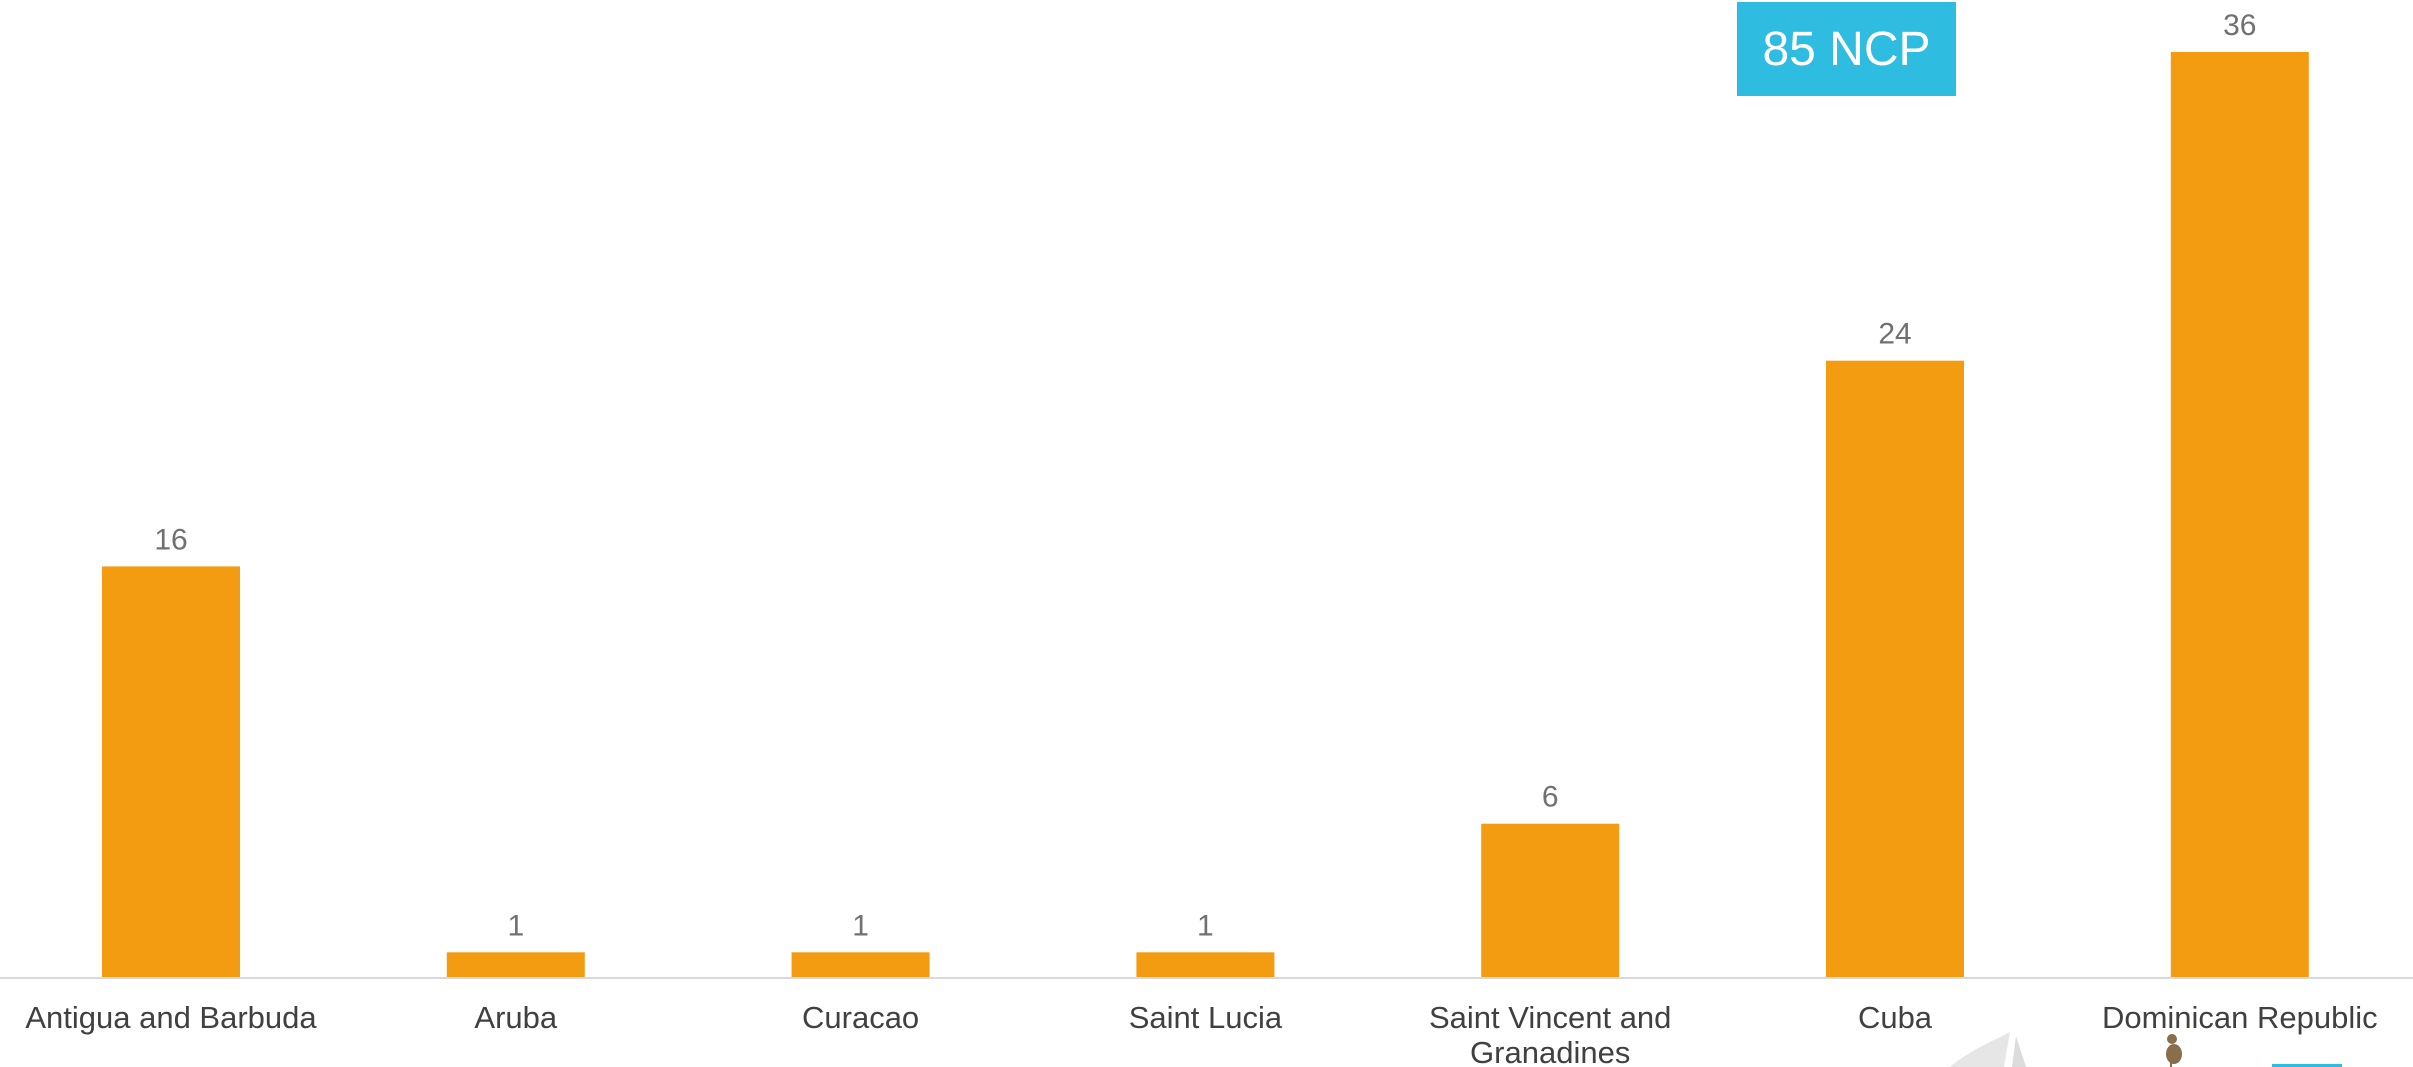 This screenshot has height=1067, width=2413. Describe the element at coordinates (1894, 334) in the screenshot. I see `data-label: 24` at that location.